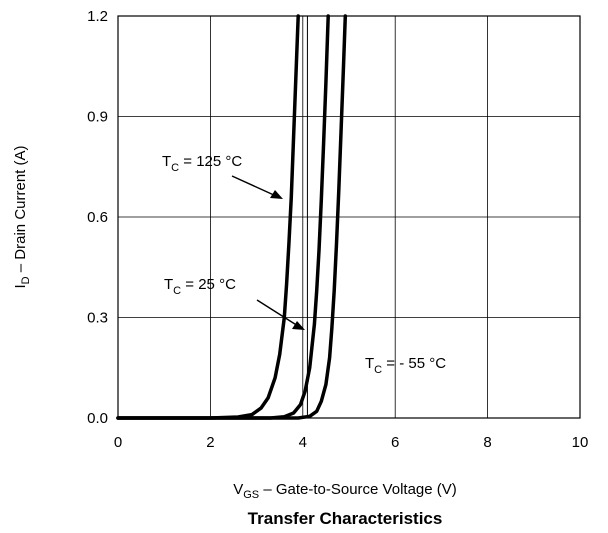 The height and width of the screenshot is (533, 608). What do you see at coordinates (405, 365) in the screenshot?
I see `annotation-neg55c: TC = - 55 °C` at bounding box center [405, 365].